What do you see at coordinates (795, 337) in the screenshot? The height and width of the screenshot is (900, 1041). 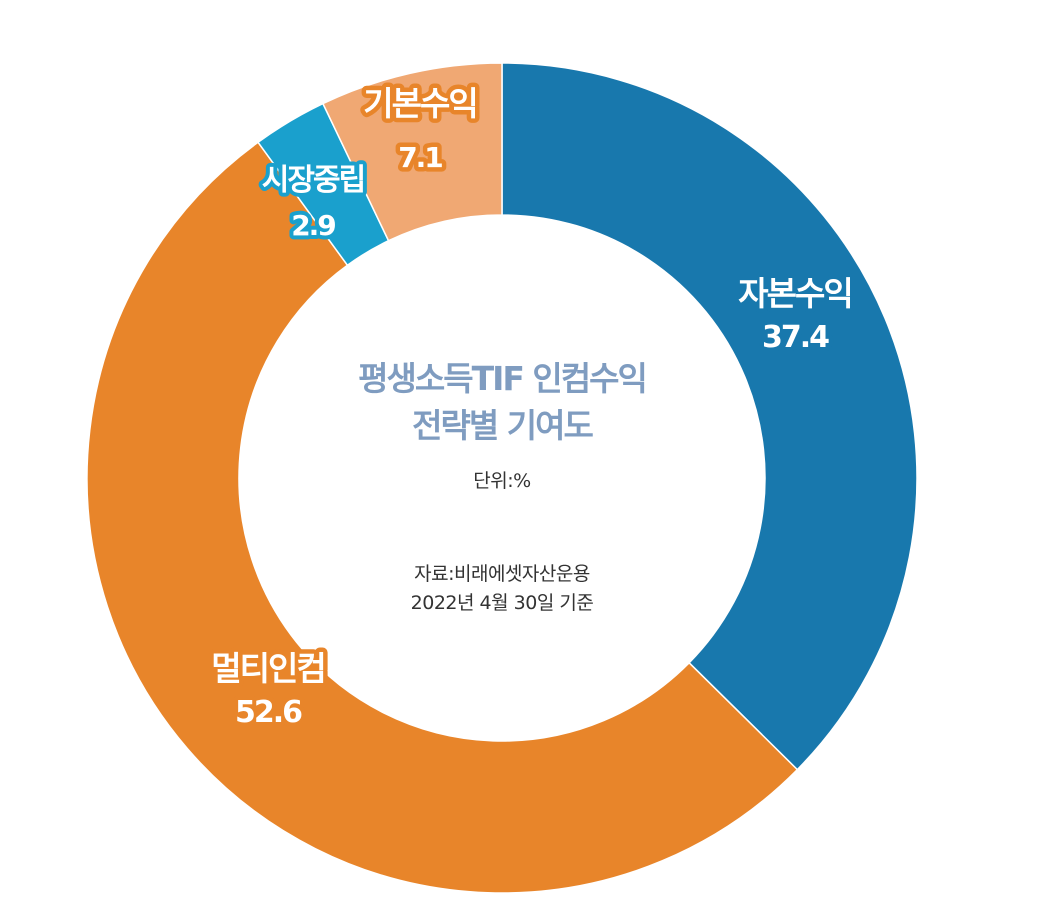 I see `slice-1-value-label: 37.4` at bounding box center [795, 337].